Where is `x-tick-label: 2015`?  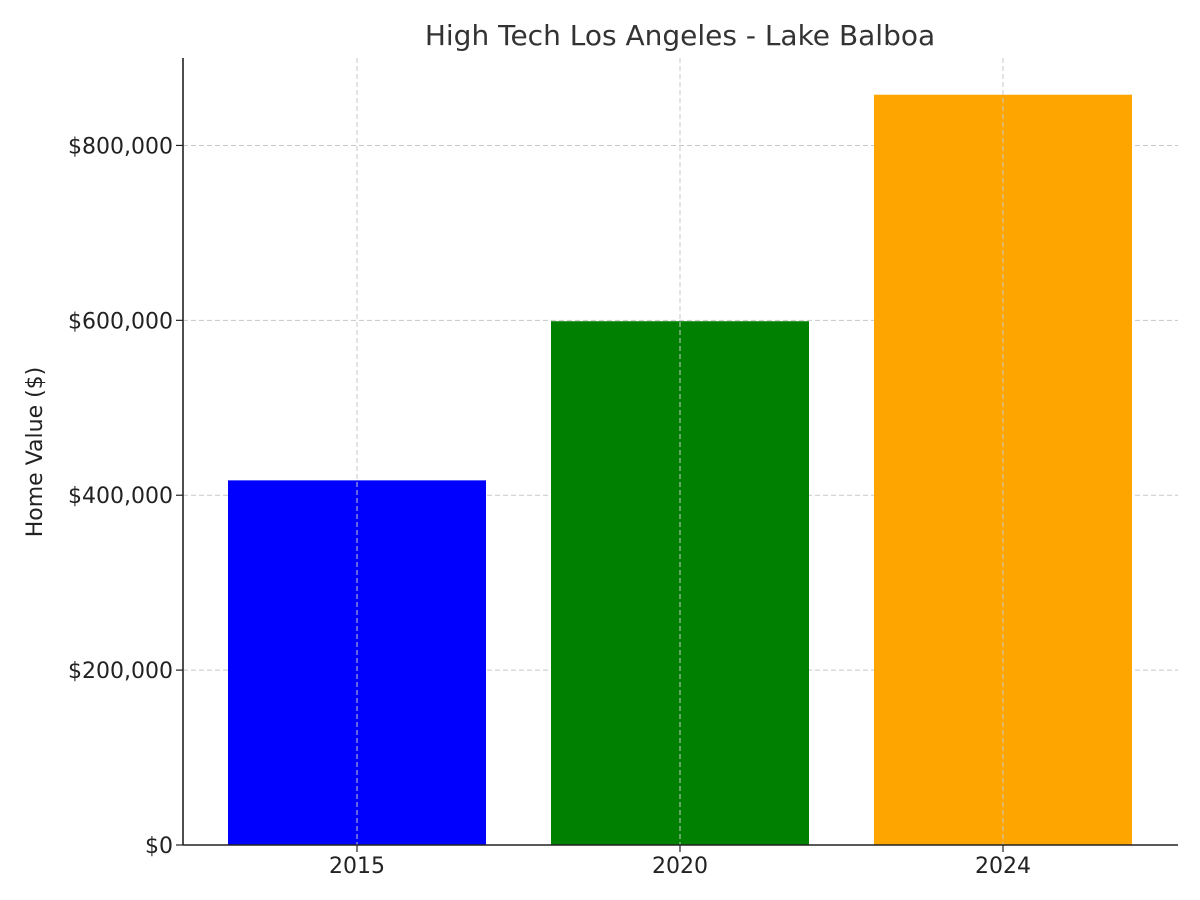
x-tick-label: 2015 is located at coordinates (357, 866).